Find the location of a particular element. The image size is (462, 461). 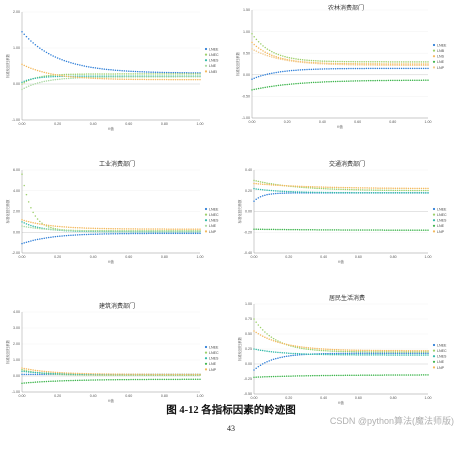

y-tick-label: 0.50 is located at coordinates (246, 53).